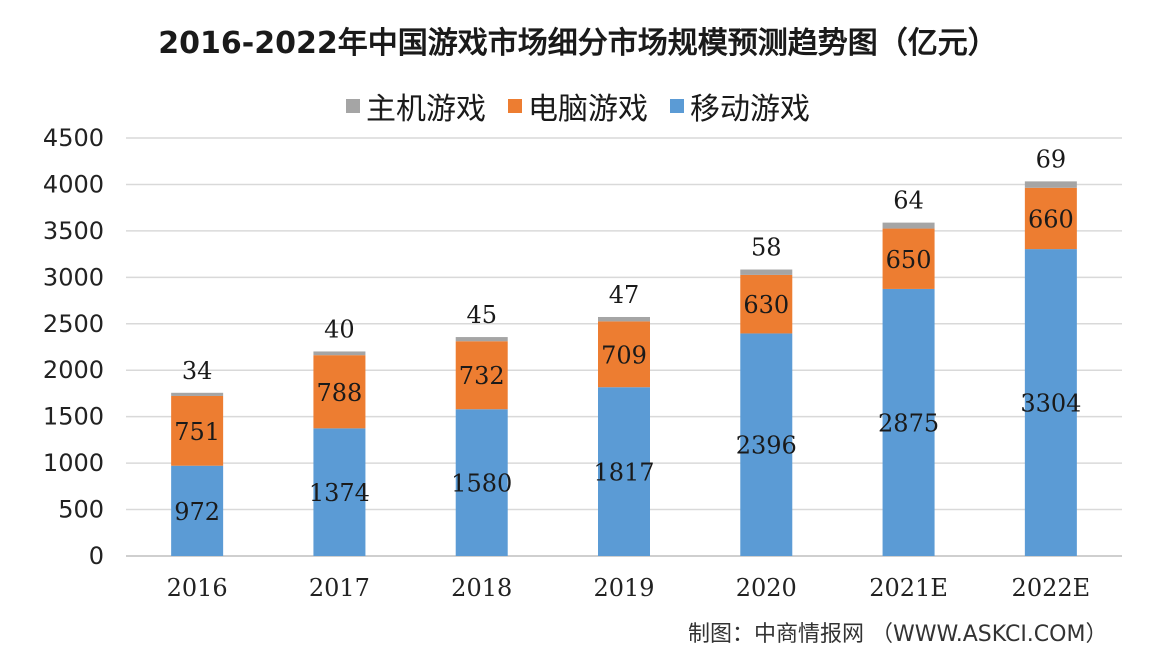 This screenshot has height=656, width=1156. Describe the element at coordinates (481, 588) in the screenshot. I see `x-tick-label: 2018` at that location.